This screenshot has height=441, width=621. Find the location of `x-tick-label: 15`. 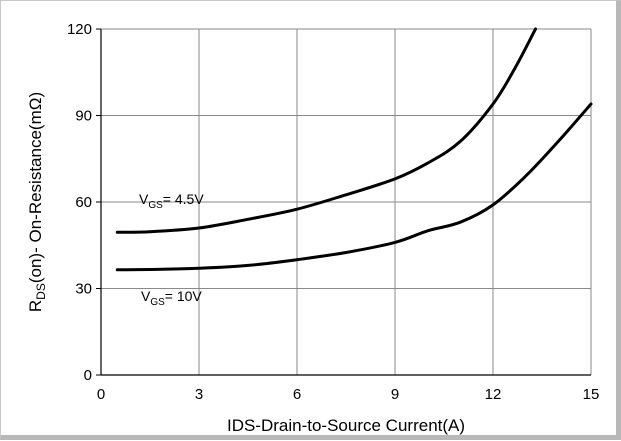

x-tick-label: 15 is located at coordinates (591, 394).